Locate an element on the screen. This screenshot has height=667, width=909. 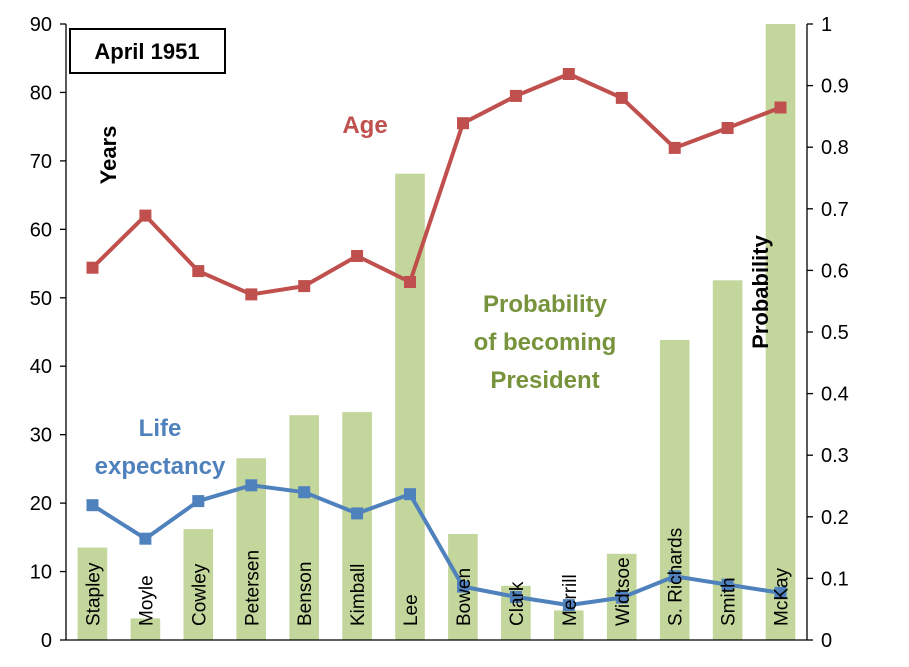
category-label: Merrill is located at coordinates (570, 600).